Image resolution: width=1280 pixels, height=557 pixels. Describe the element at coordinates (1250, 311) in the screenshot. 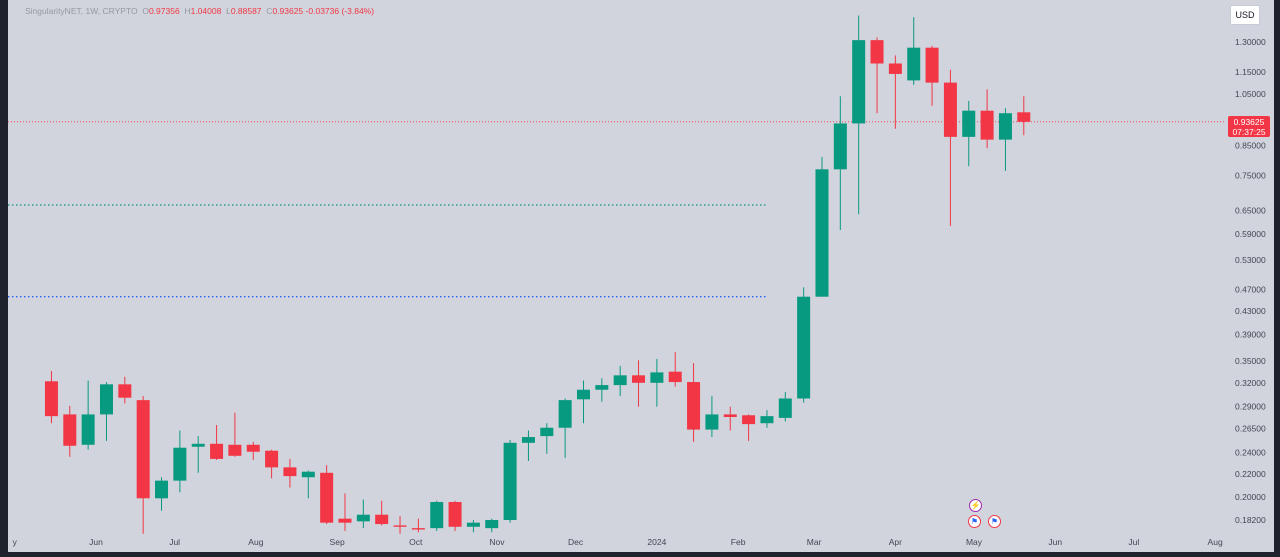

I see `price-tick-label: 0.43000` at that location.